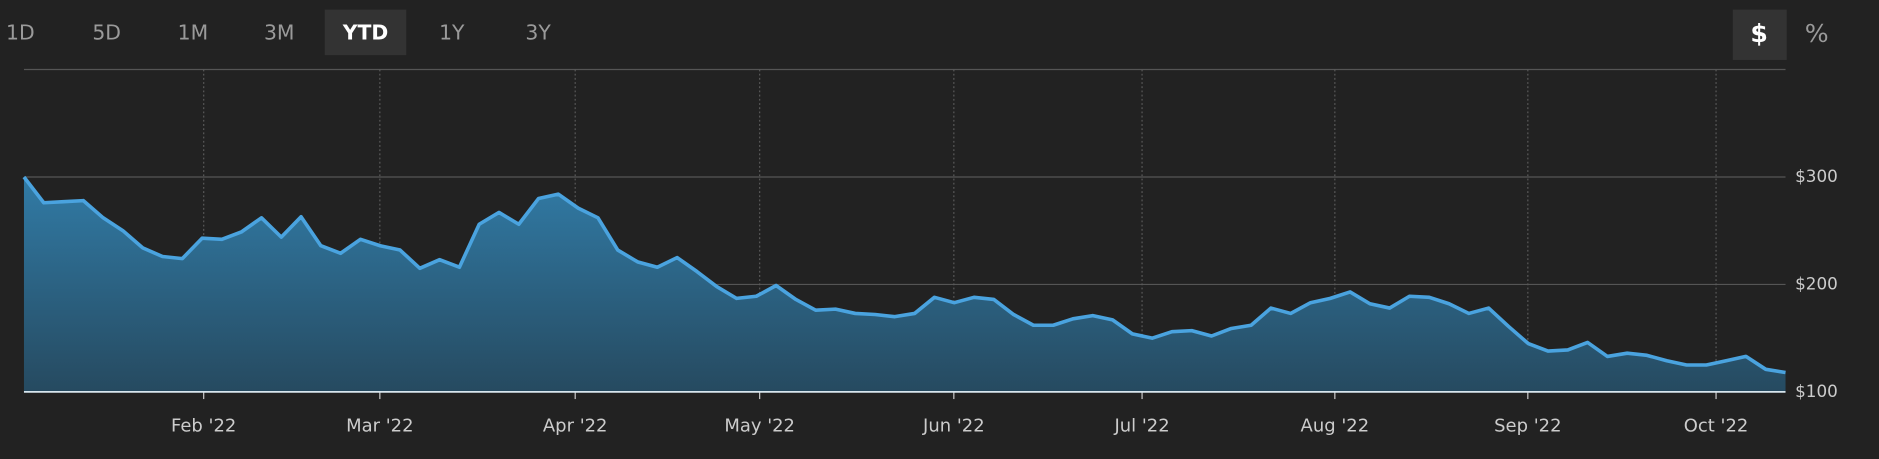 This screenshot has width=1879, height=459. I want to click on range-label: 3Y, so click(538, 33).